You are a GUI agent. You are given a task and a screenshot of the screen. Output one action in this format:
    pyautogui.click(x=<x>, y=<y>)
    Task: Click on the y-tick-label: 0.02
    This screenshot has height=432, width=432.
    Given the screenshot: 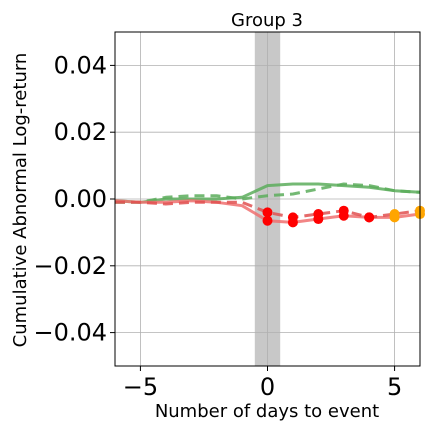 What is the action you would take?
    pyautogui.click(x=80, y=132)
    